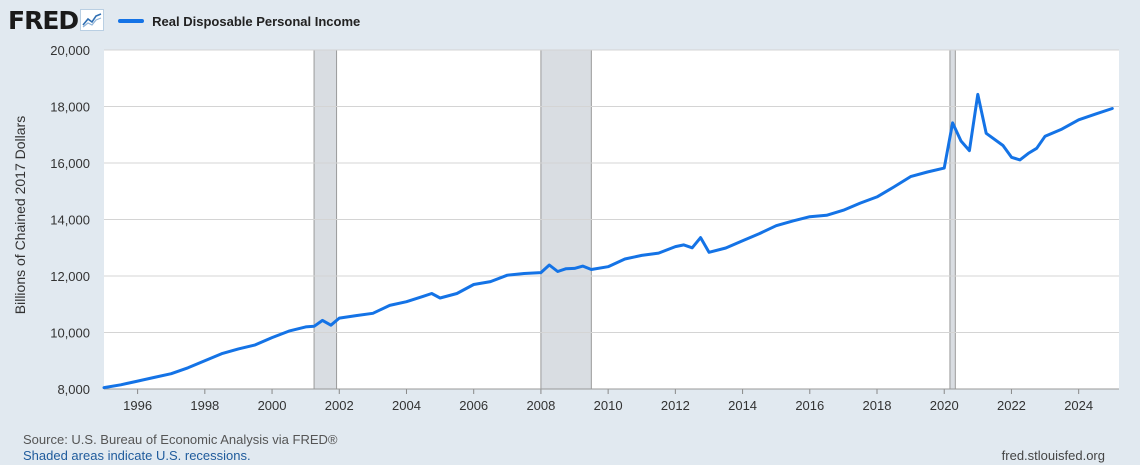 The width and height of the screenshot is (1140, 465). Describe the element at coordinates (70, 107) in the screenshot. I see `y-tick-label: 18,000` at that location.